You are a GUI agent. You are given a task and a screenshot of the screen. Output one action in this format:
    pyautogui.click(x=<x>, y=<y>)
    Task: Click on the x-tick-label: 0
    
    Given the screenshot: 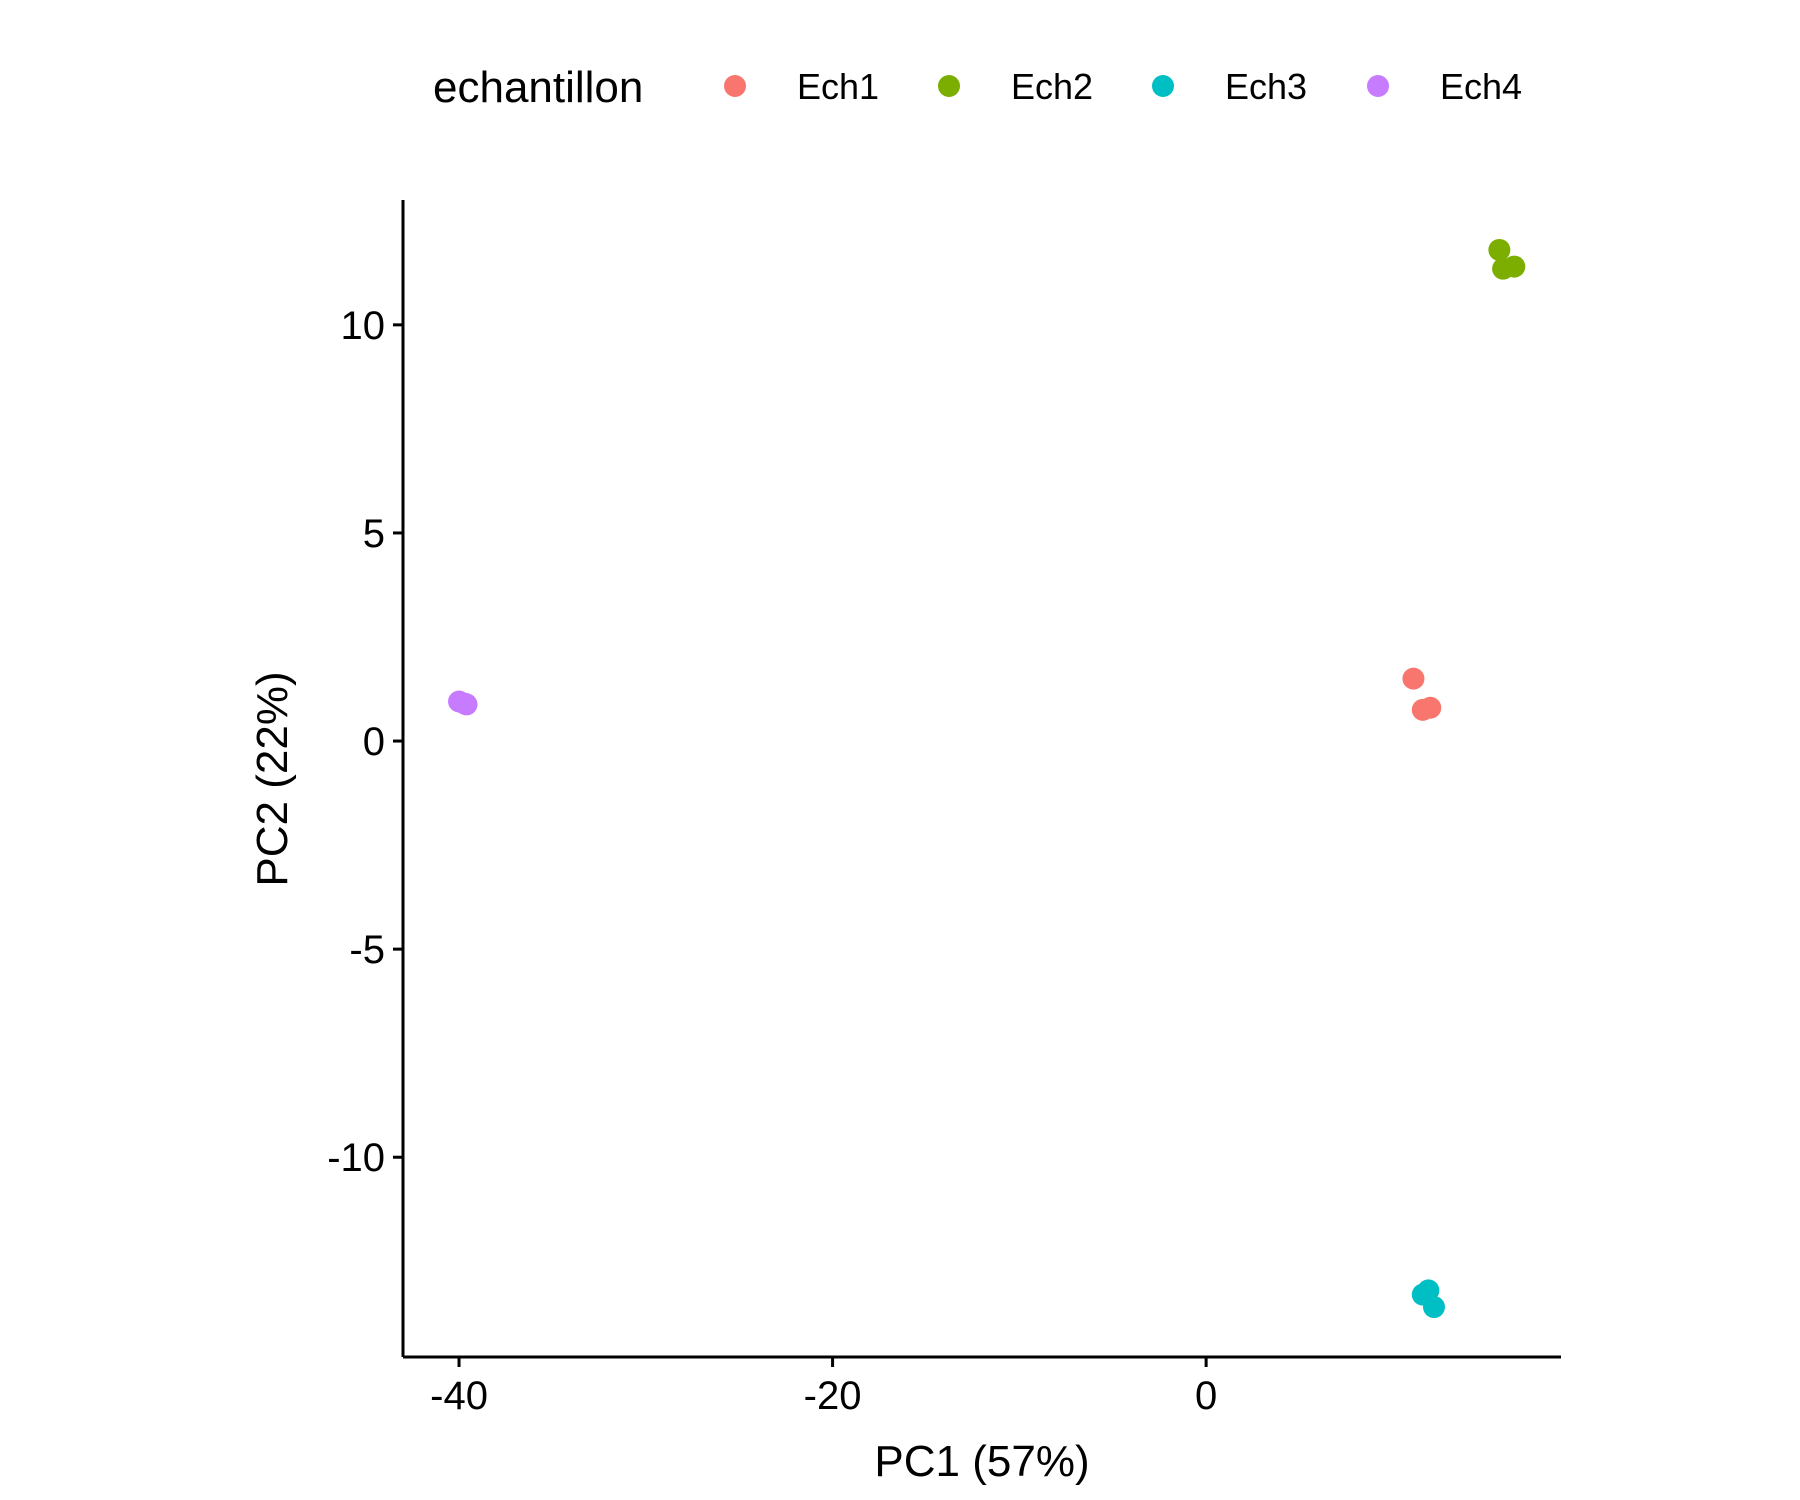 What is the action you would take?
    pyautogui.click(x=1206, y=1396)
    